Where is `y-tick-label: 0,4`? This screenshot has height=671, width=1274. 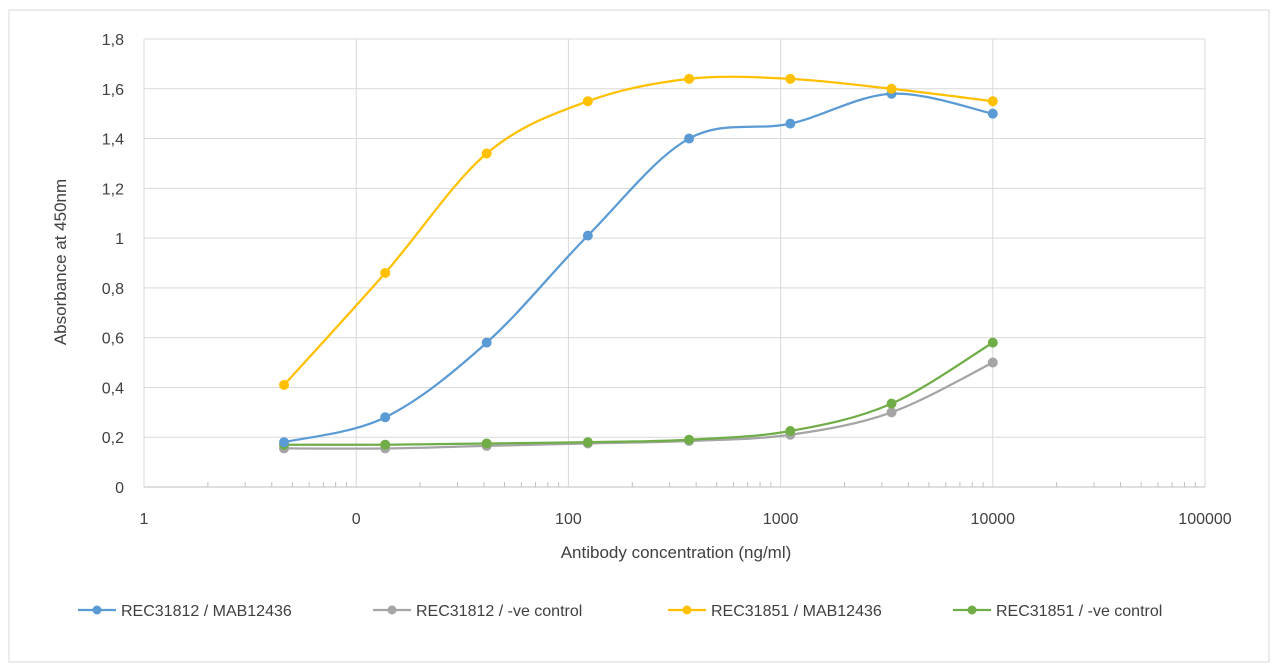 y-tick-label: 0,4 is located at coordinates (113, 388).